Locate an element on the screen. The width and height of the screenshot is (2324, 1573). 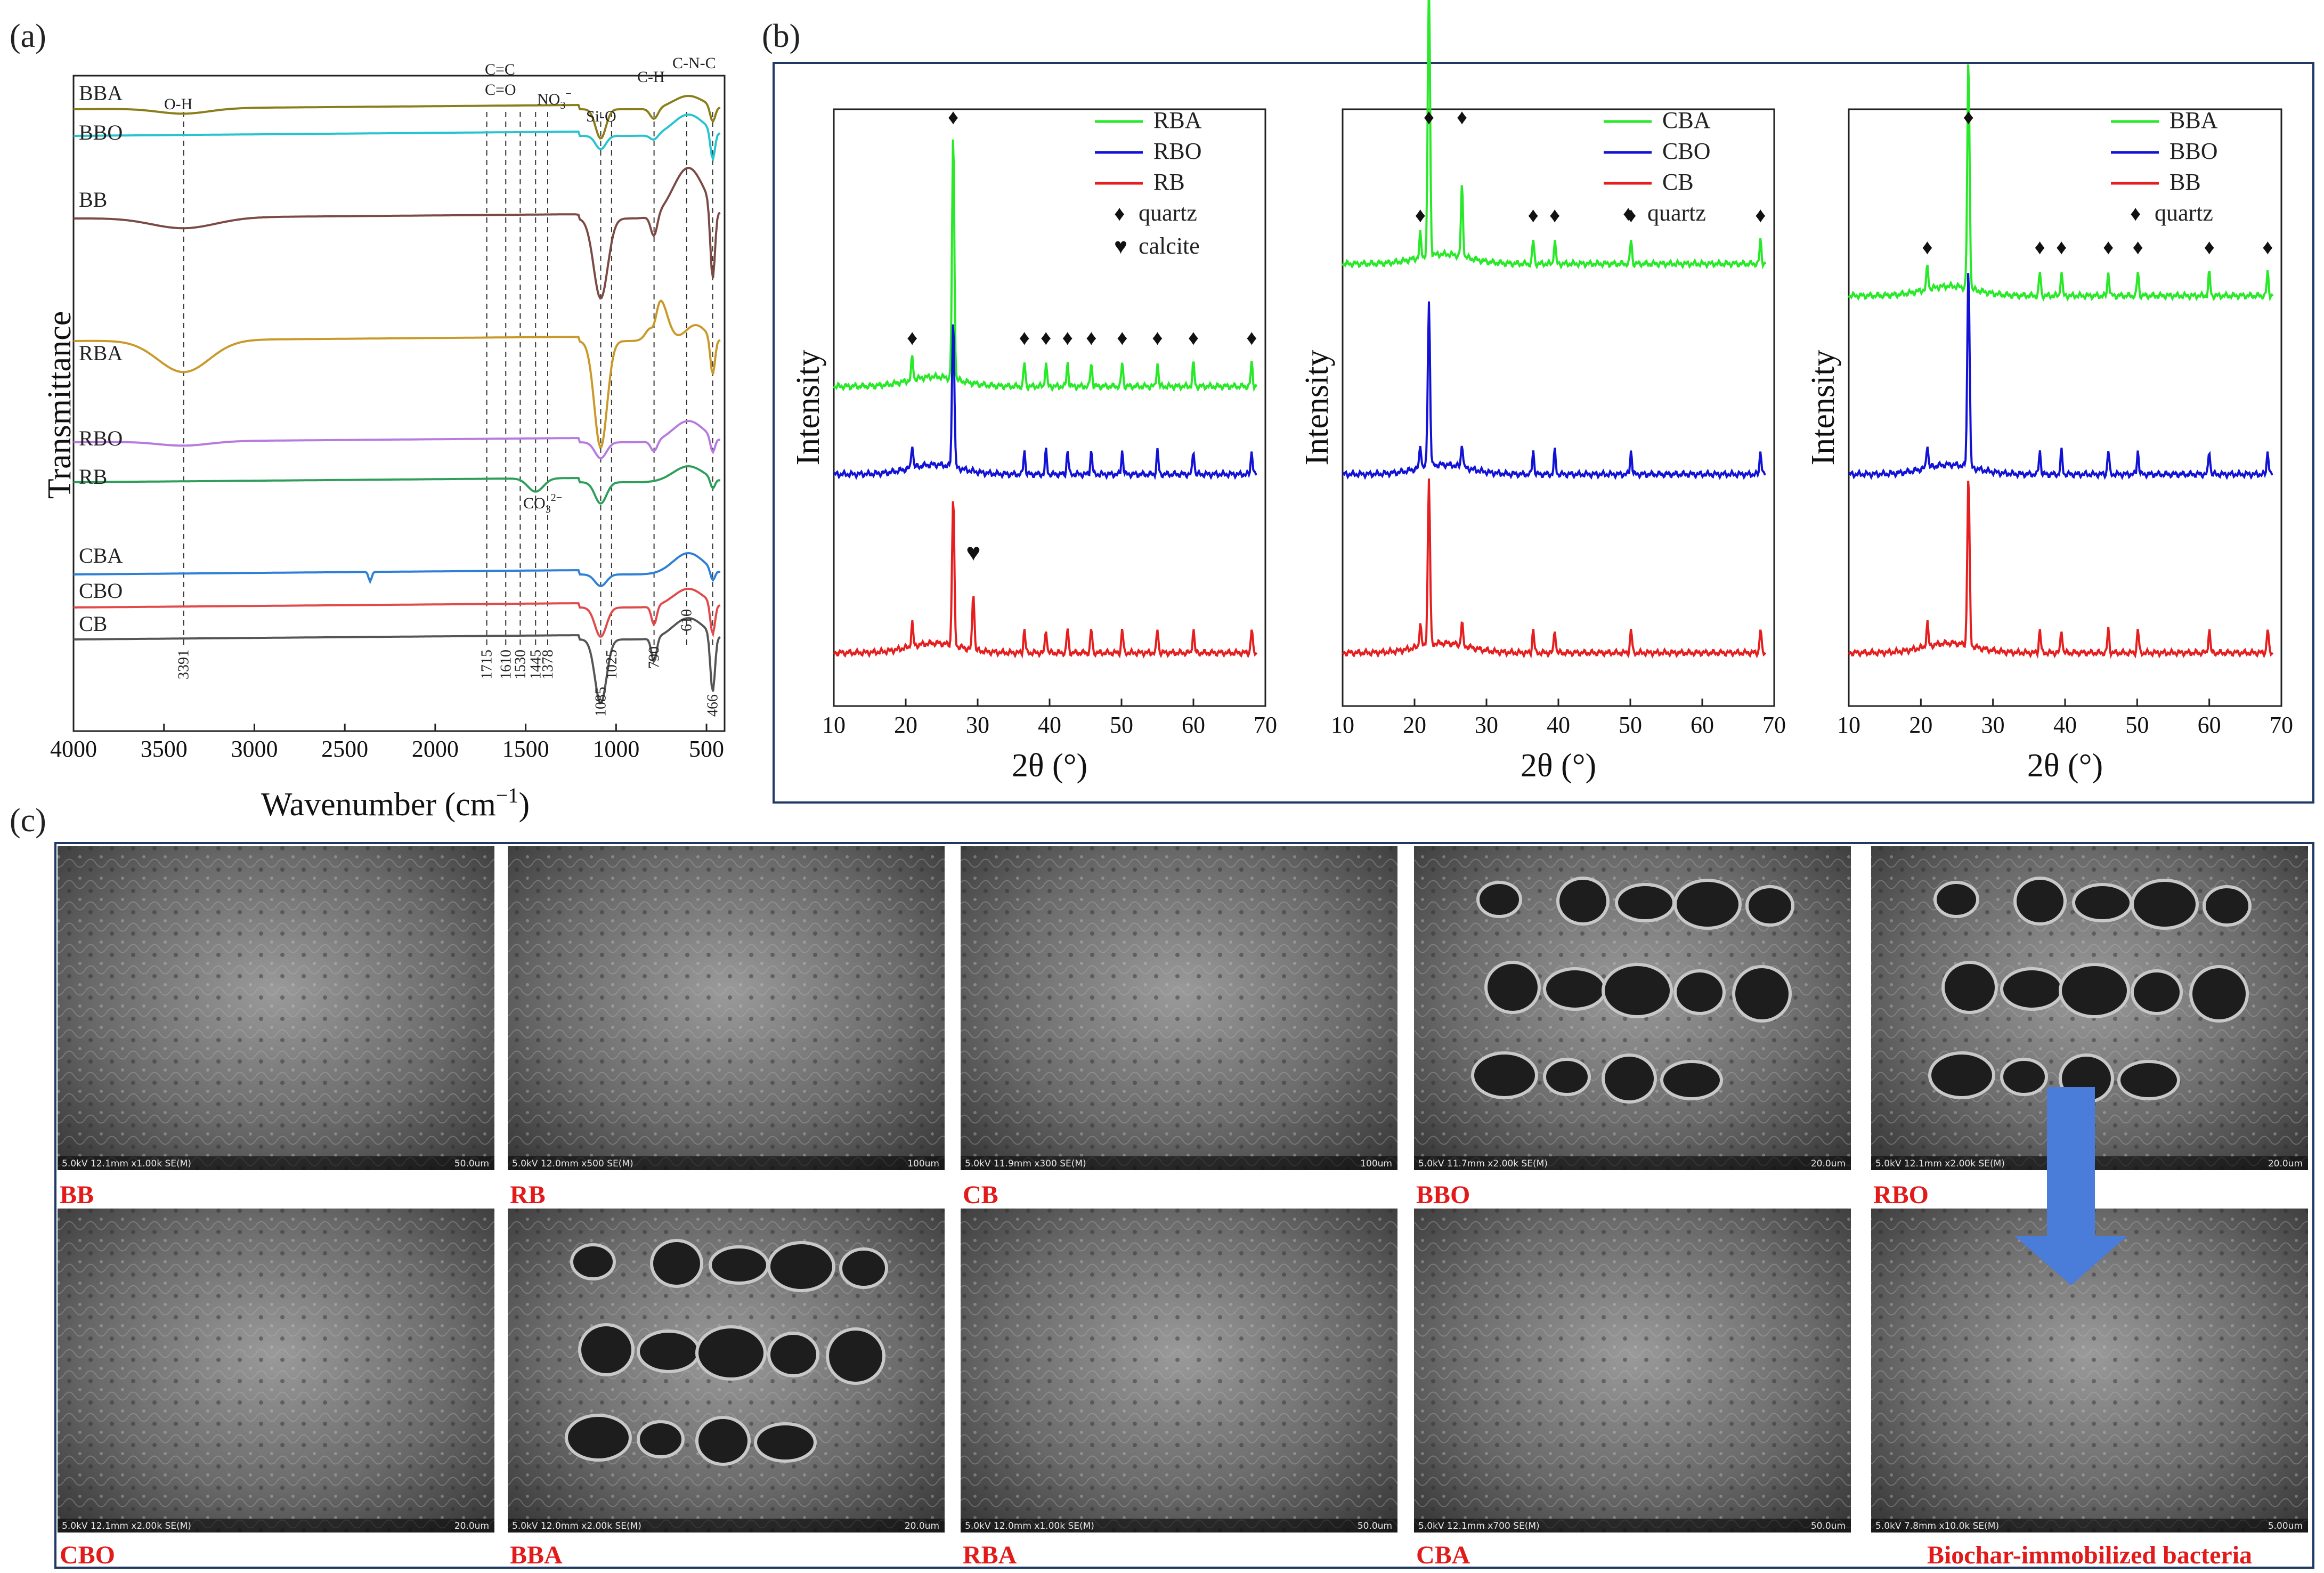
ftir-series-label: BBA is located at coordinates (101, 93).